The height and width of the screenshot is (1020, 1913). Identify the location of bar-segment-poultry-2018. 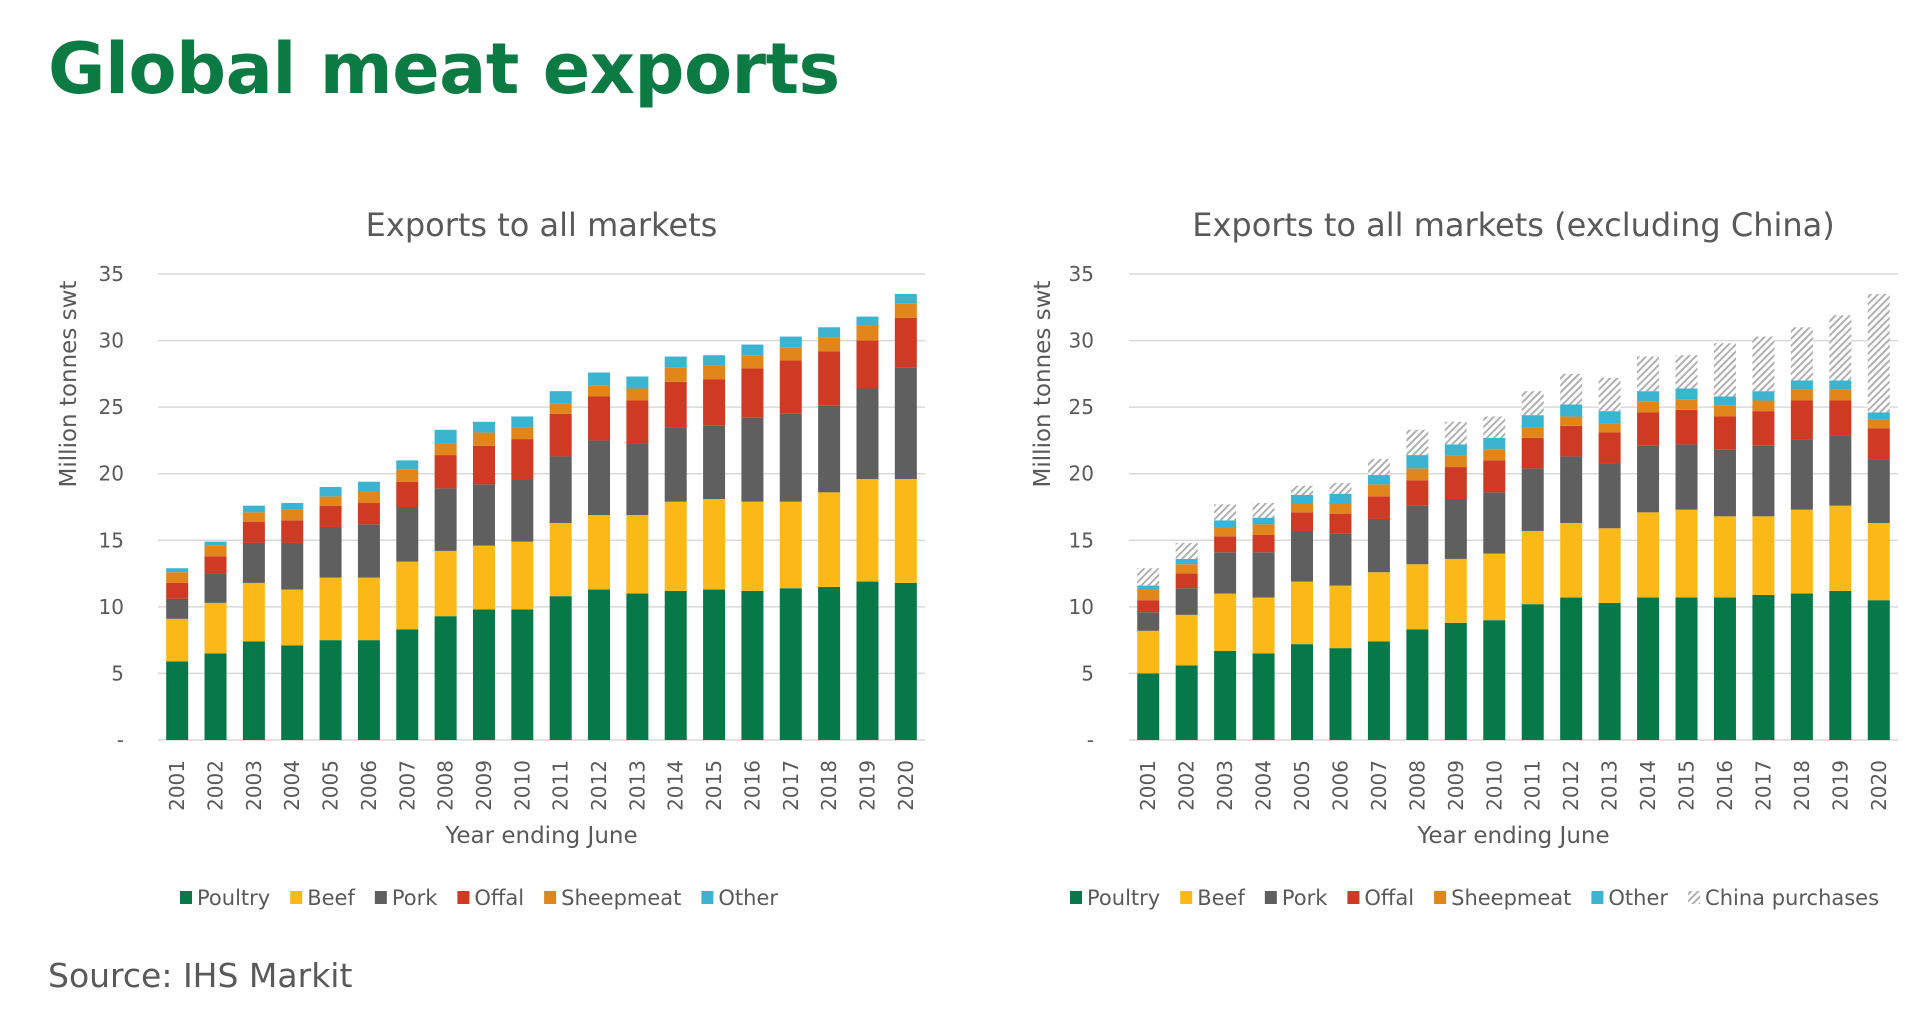
(1801, 666).